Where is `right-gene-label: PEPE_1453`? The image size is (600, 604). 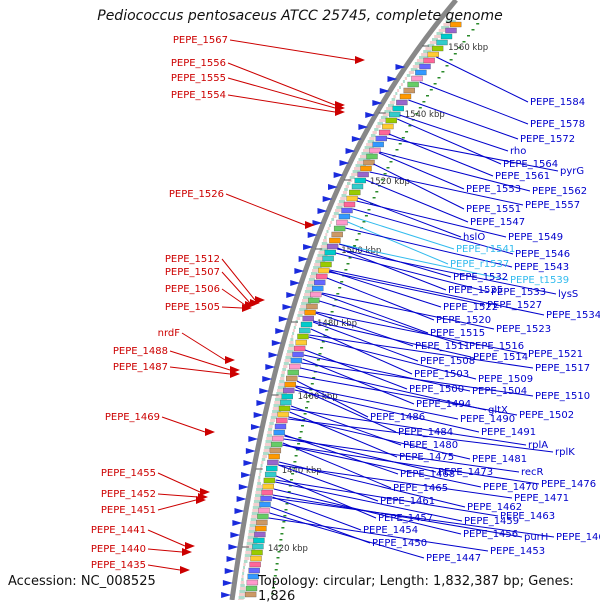
right-gene-label: PEPE_1453 is located at coordinates (517, 551).